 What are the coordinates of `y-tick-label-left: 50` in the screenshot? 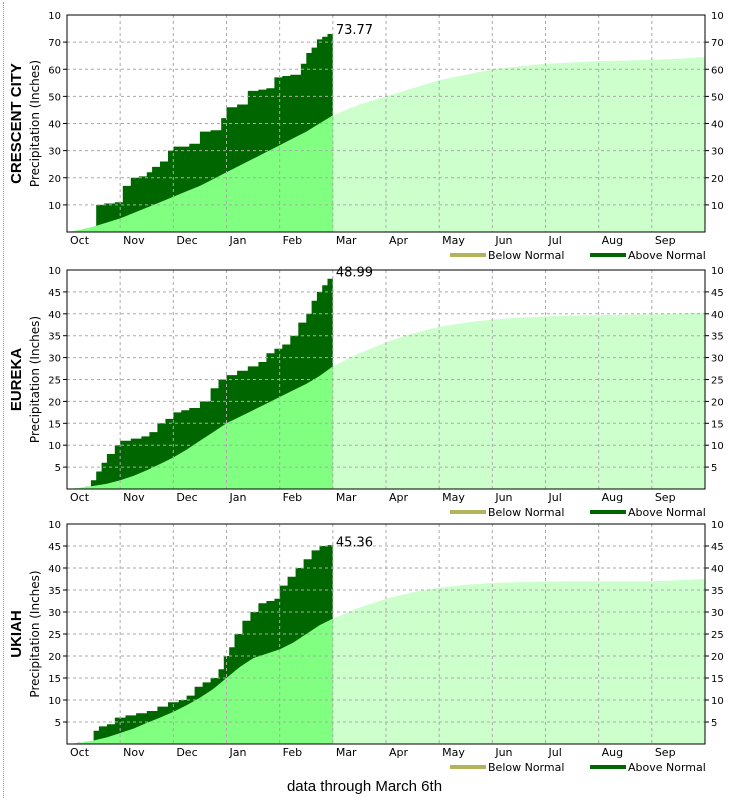 It's located at (54, 97).